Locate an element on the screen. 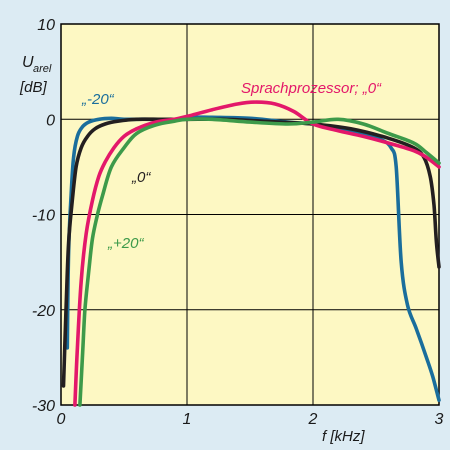 This screenshot has height=450, width=450. series-label-0: „0“ is located at coordinates (141, 177).